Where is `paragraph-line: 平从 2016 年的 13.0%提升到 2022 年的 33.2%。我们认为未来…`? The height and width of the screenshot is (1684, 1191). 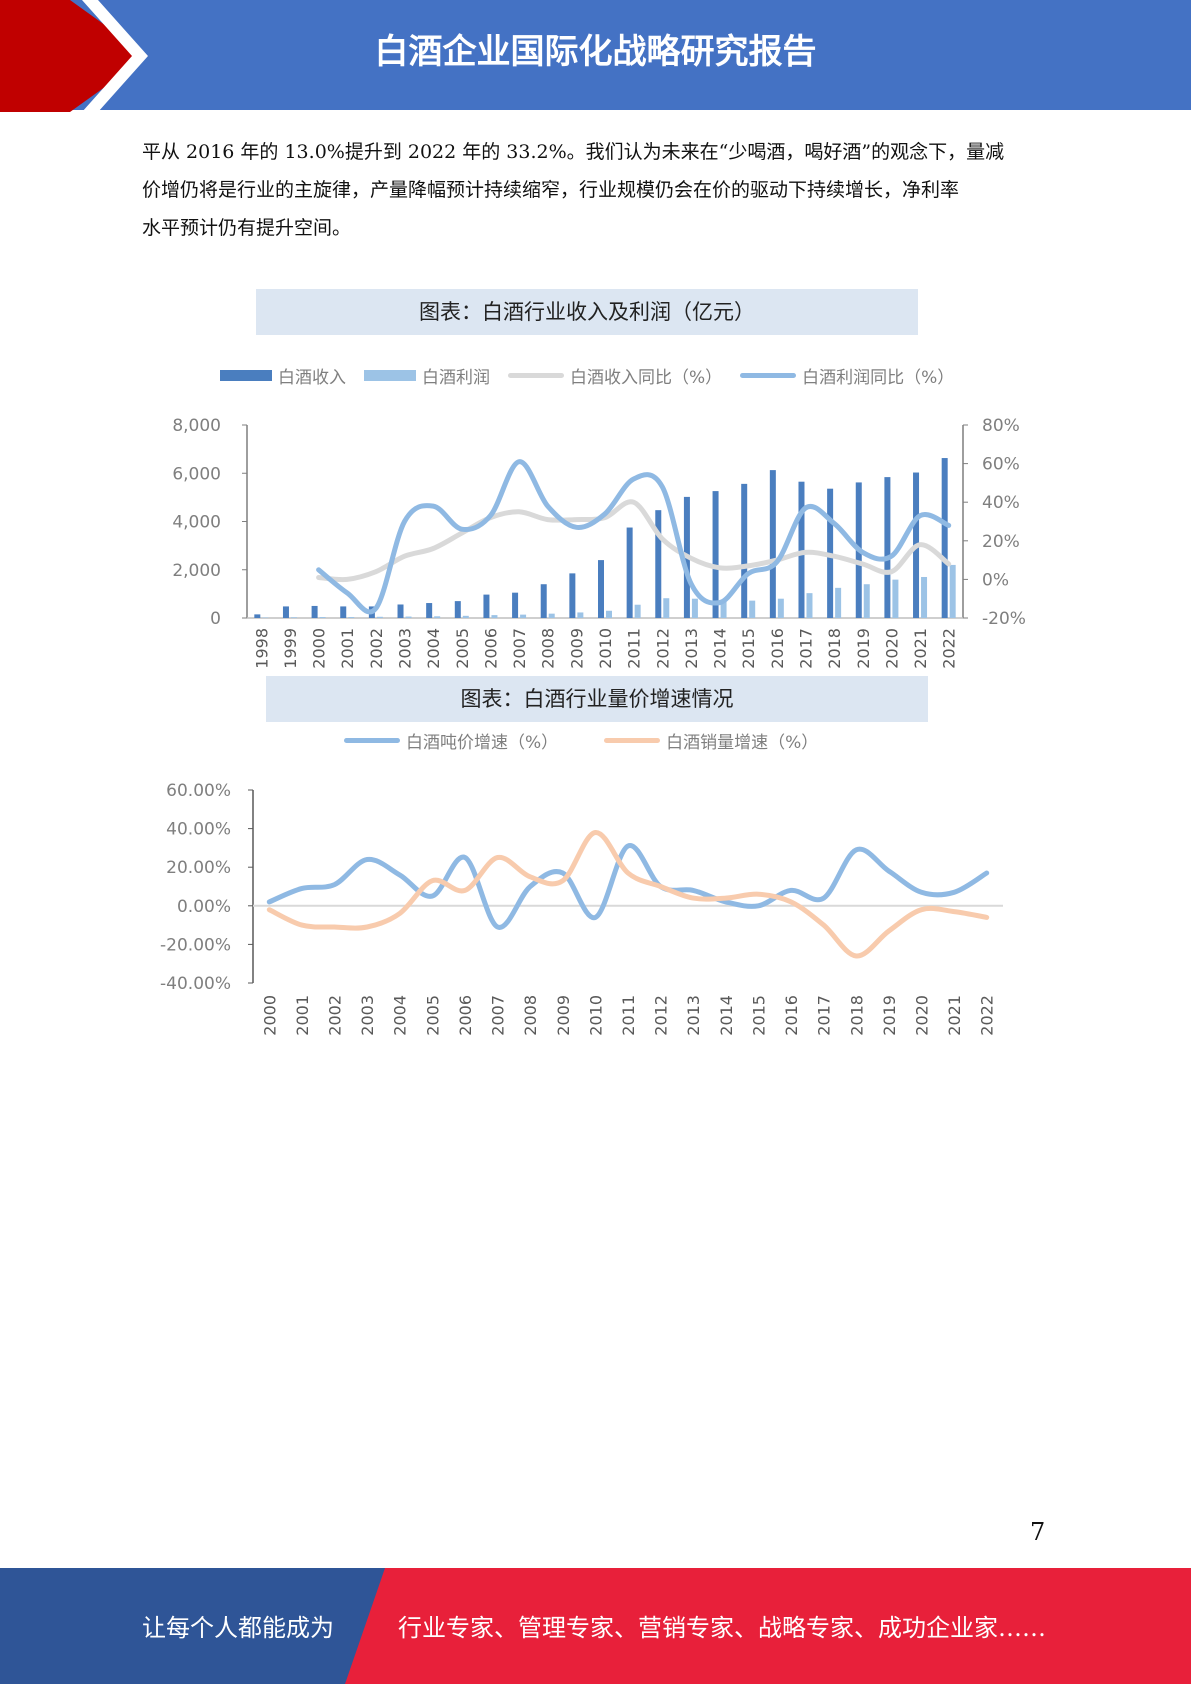
paragraph-line: 平从 2016 年的 13.0%提升到 2022 年的 33.2%。我们认为未来… is located at coordinates (573, 152).